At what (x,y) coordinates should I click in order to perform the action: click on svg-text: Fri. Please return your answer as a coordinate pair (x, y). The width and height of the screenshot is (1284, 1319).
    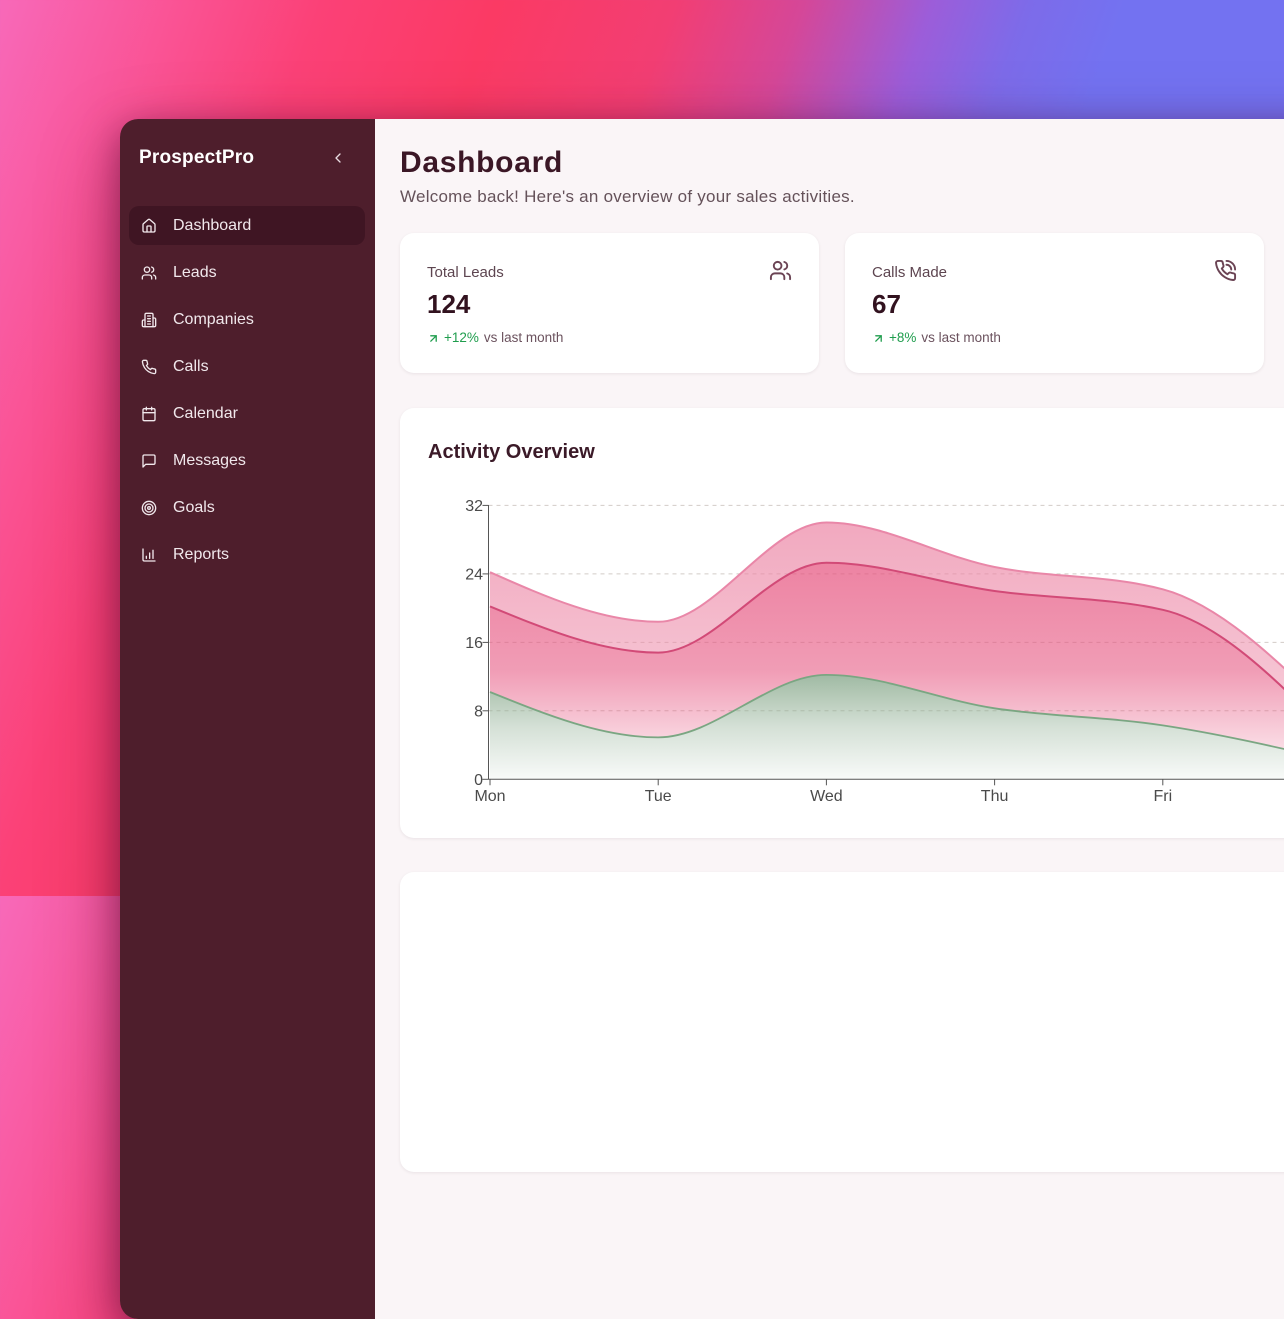
    Looking at the image, I should click on (1162, 796).